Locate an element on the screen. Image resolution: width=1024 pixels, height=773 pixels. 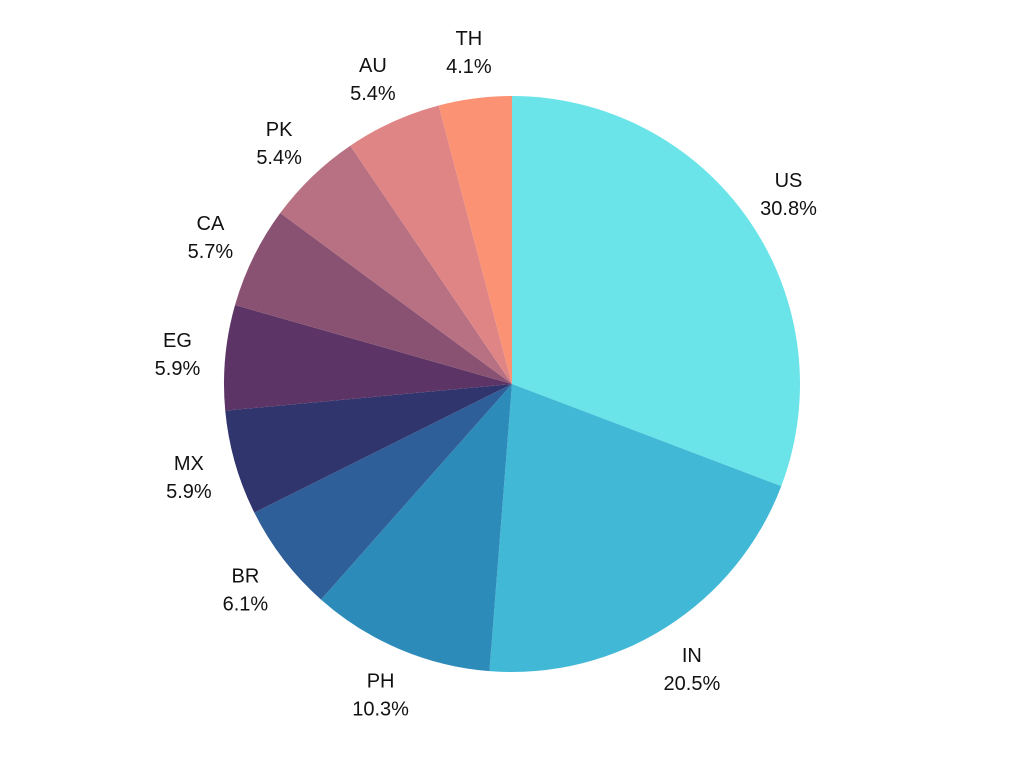
slice-percent-label: 20.5% is located at coordinates (692, 684).